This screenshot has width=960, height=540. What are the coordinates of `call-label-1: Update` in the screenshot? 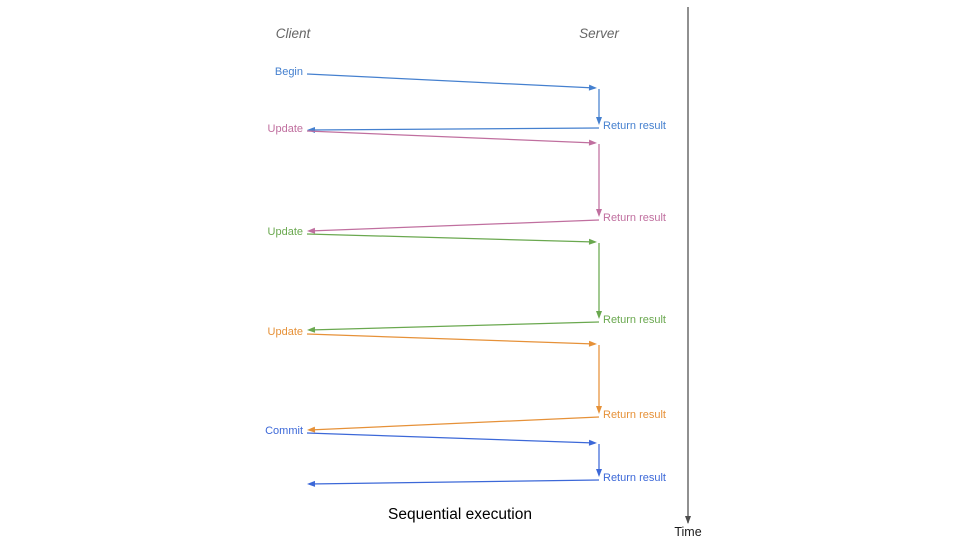 It's located at (285, 129).